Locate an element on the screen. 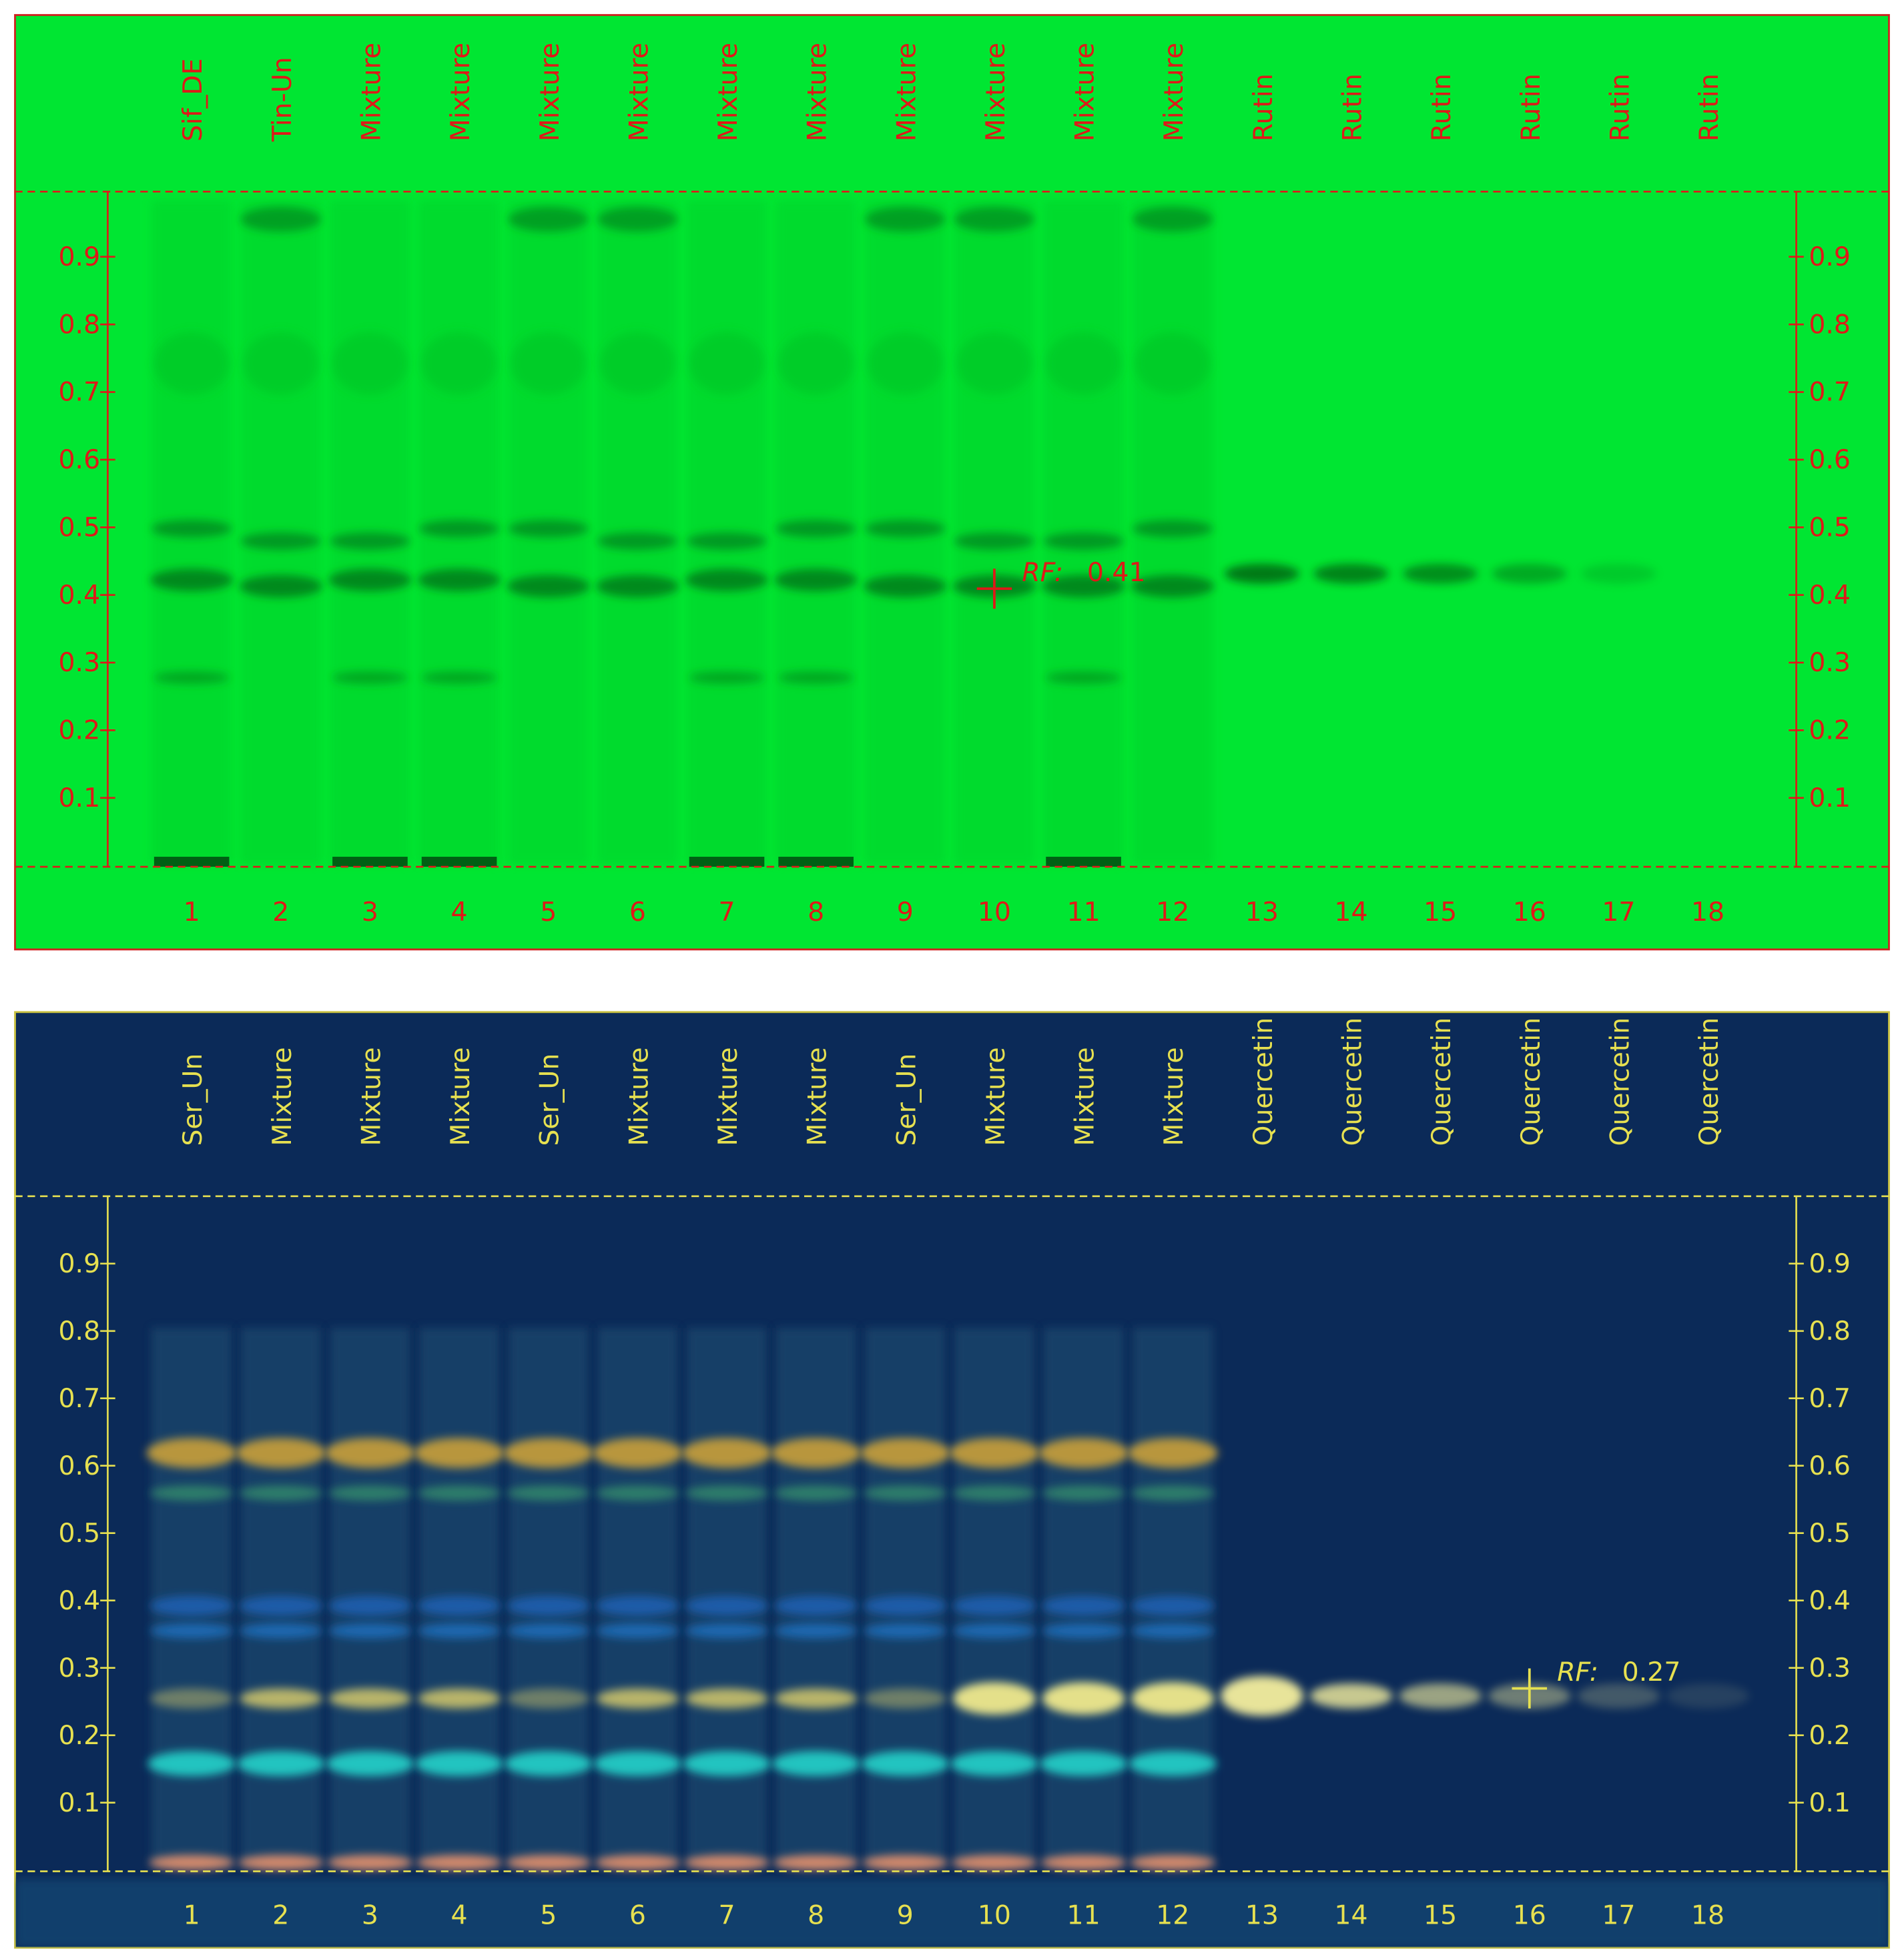 This screenshot has height=1959, width=1904. lane-number: 12 is located at coordinates (1172, 912).